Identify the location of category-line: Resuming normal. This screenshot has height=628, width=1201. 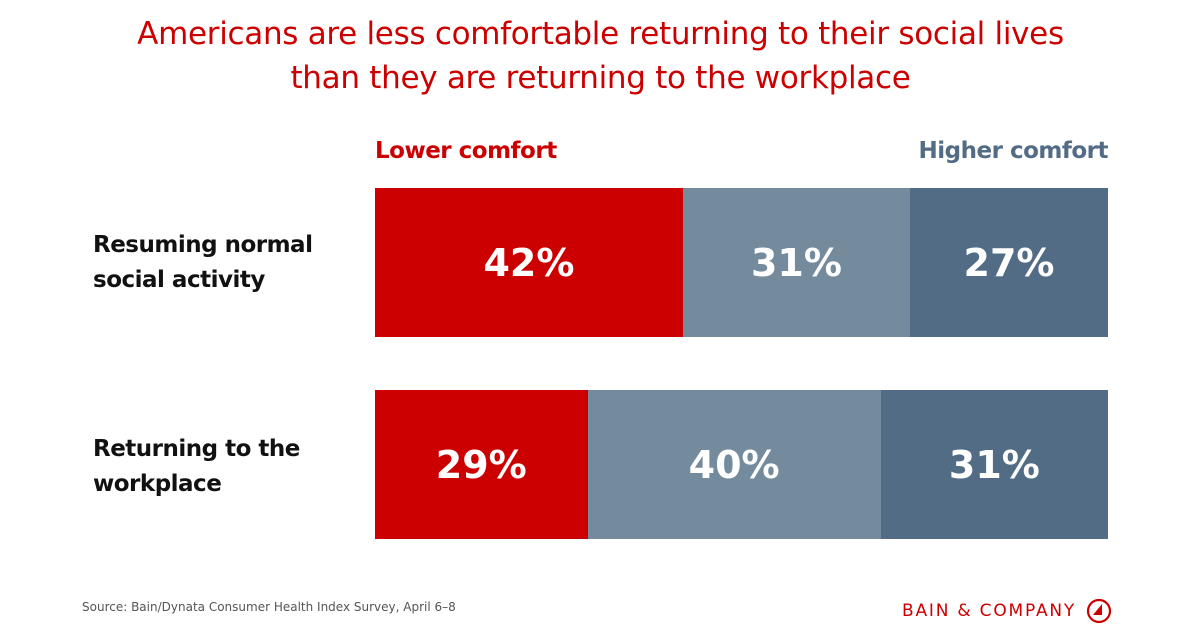
(203, 245).